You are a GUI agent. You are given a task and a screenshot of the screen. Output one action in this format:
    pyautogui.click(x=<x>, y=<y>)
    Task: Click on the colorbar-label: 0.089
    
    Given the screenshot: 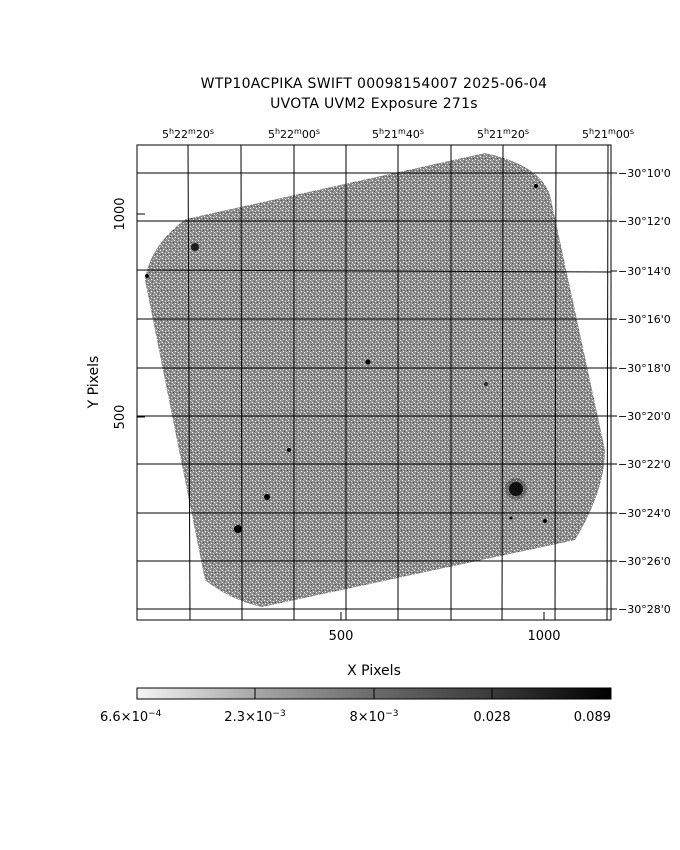 What is the action you would take?
    pyautogui.click(x=592, y=717)
    